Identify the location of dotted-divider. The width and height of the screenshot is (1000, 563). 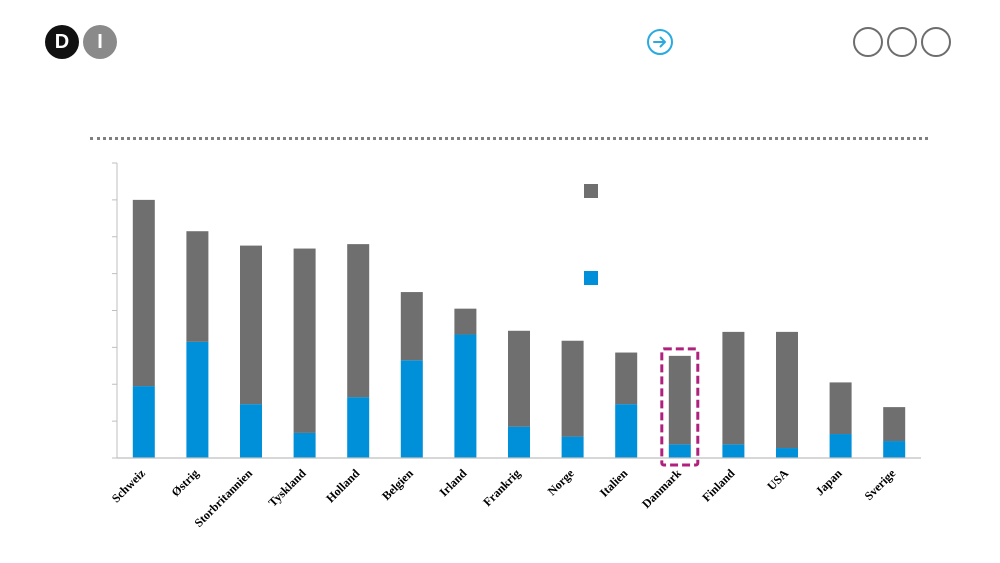
(509, 138).